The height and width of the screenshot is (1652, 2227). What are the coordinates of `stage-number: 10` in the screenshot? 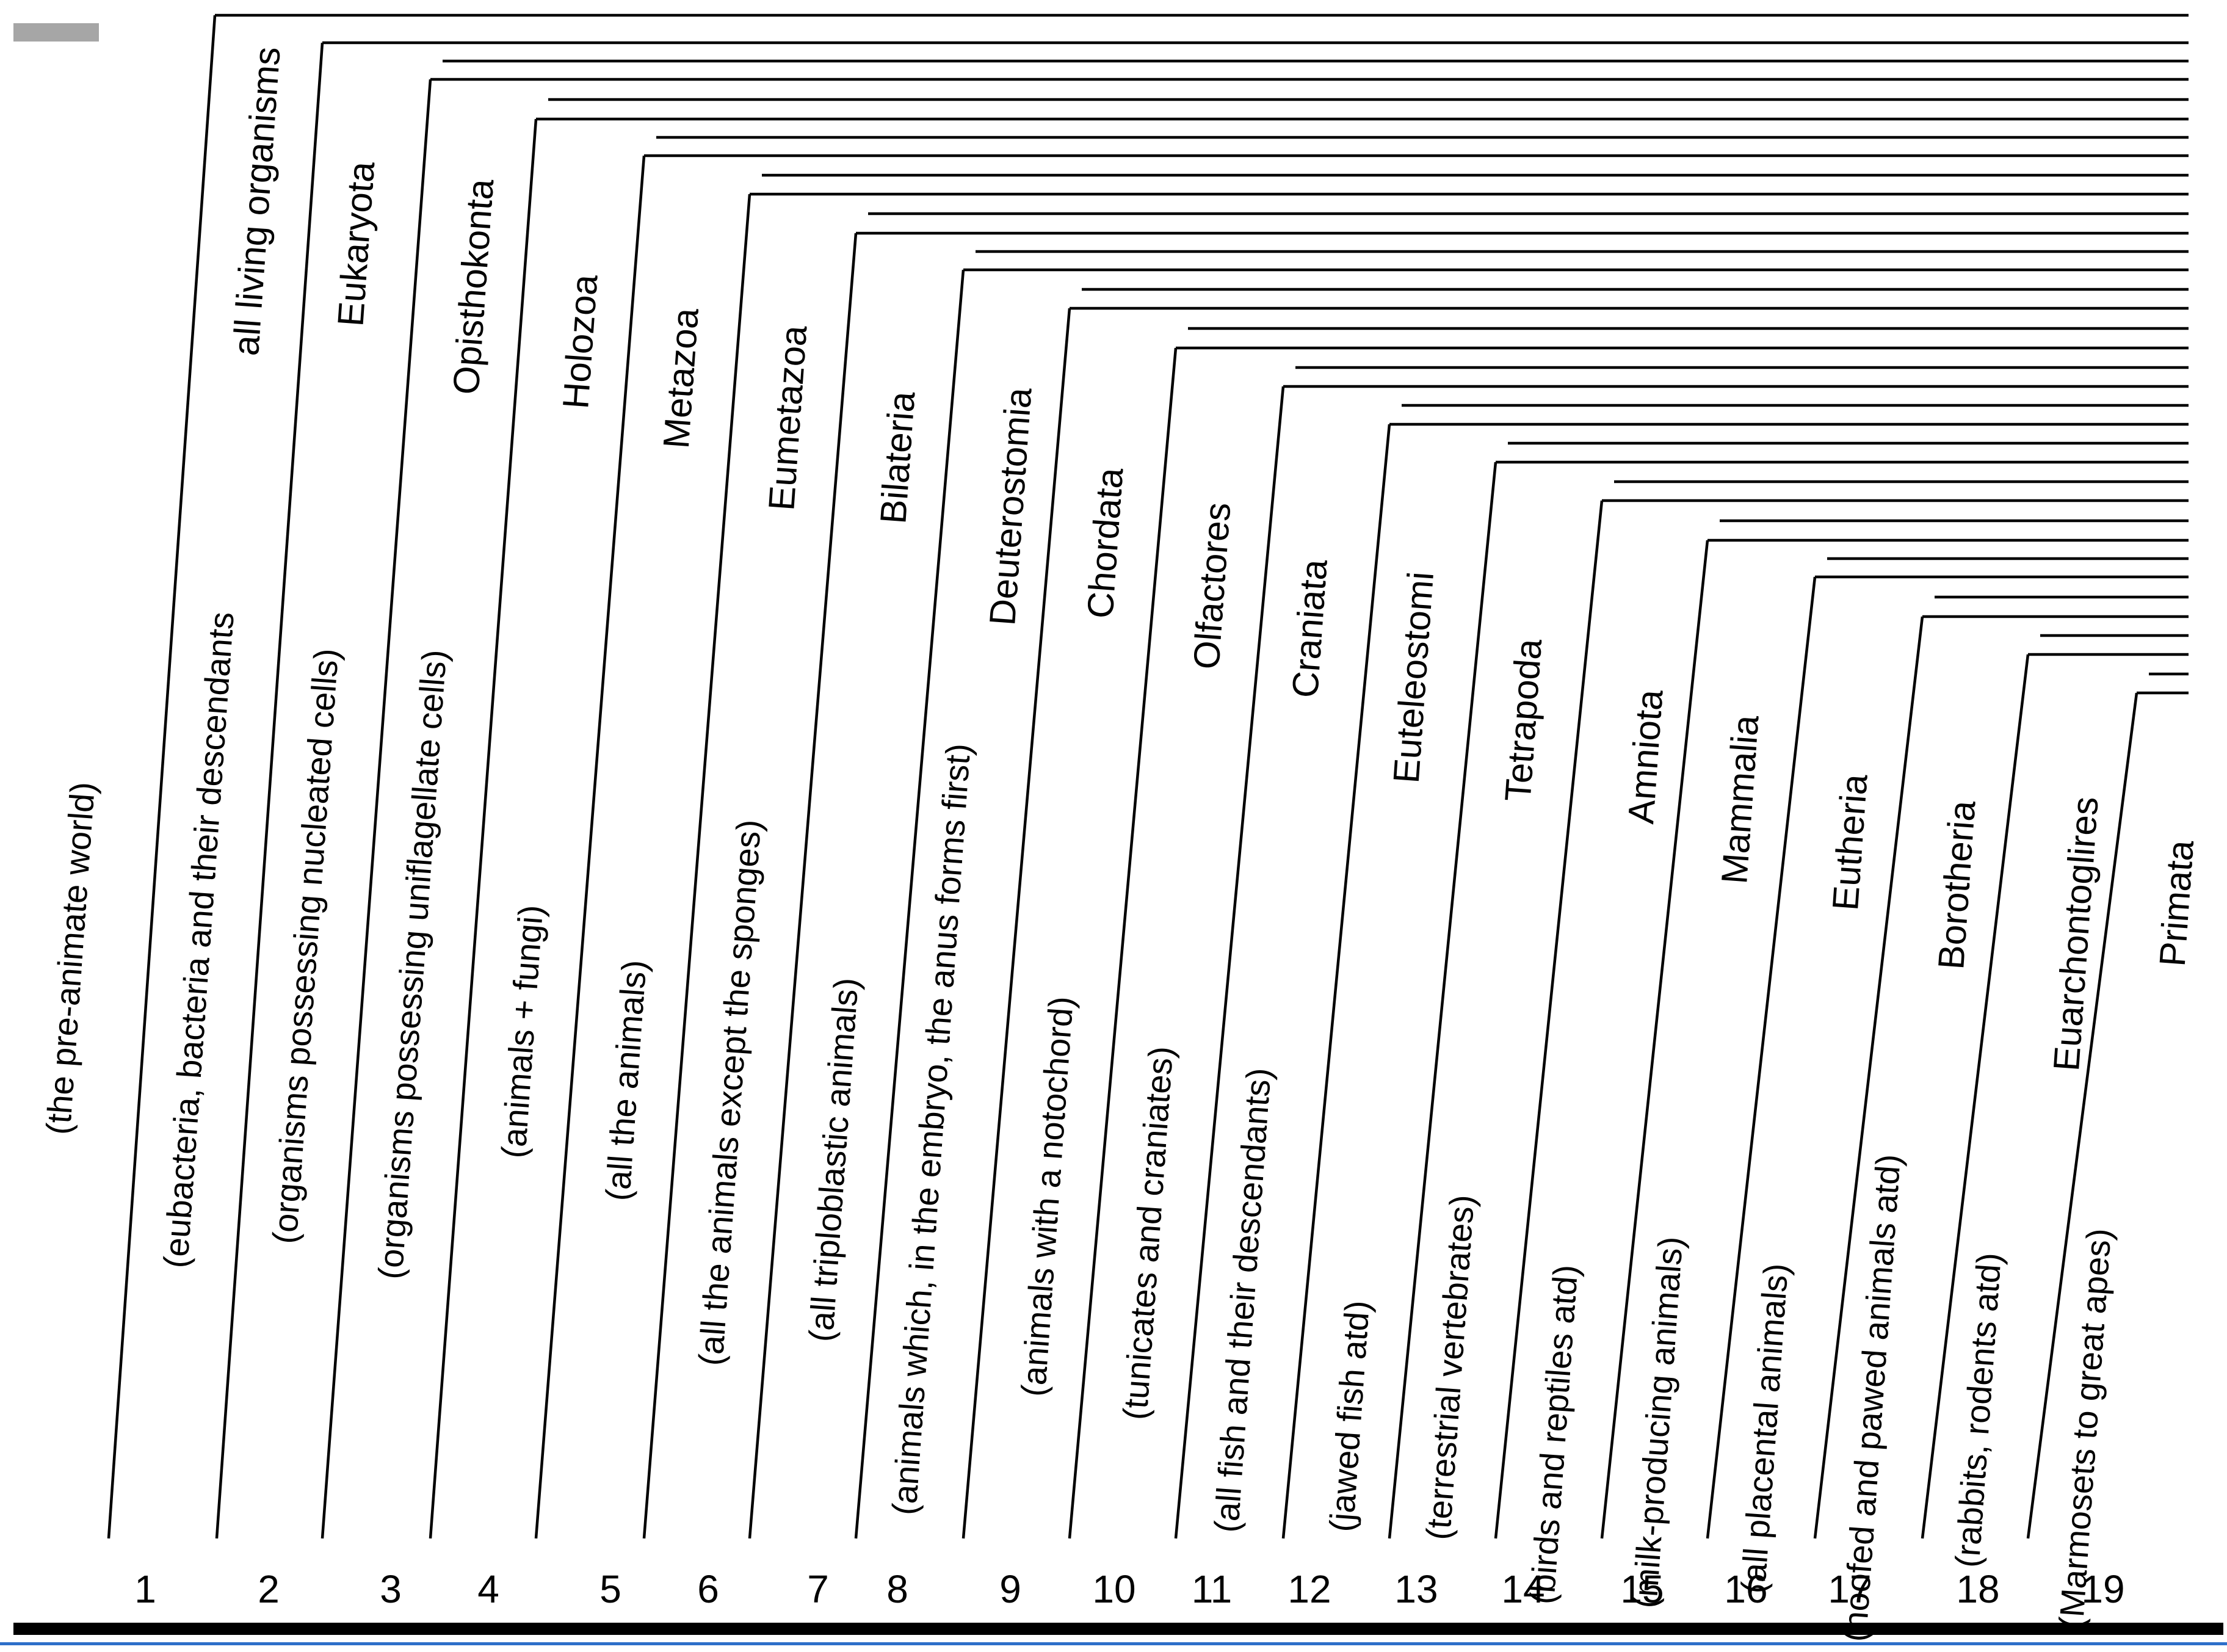 It's located at (1113, 1589).